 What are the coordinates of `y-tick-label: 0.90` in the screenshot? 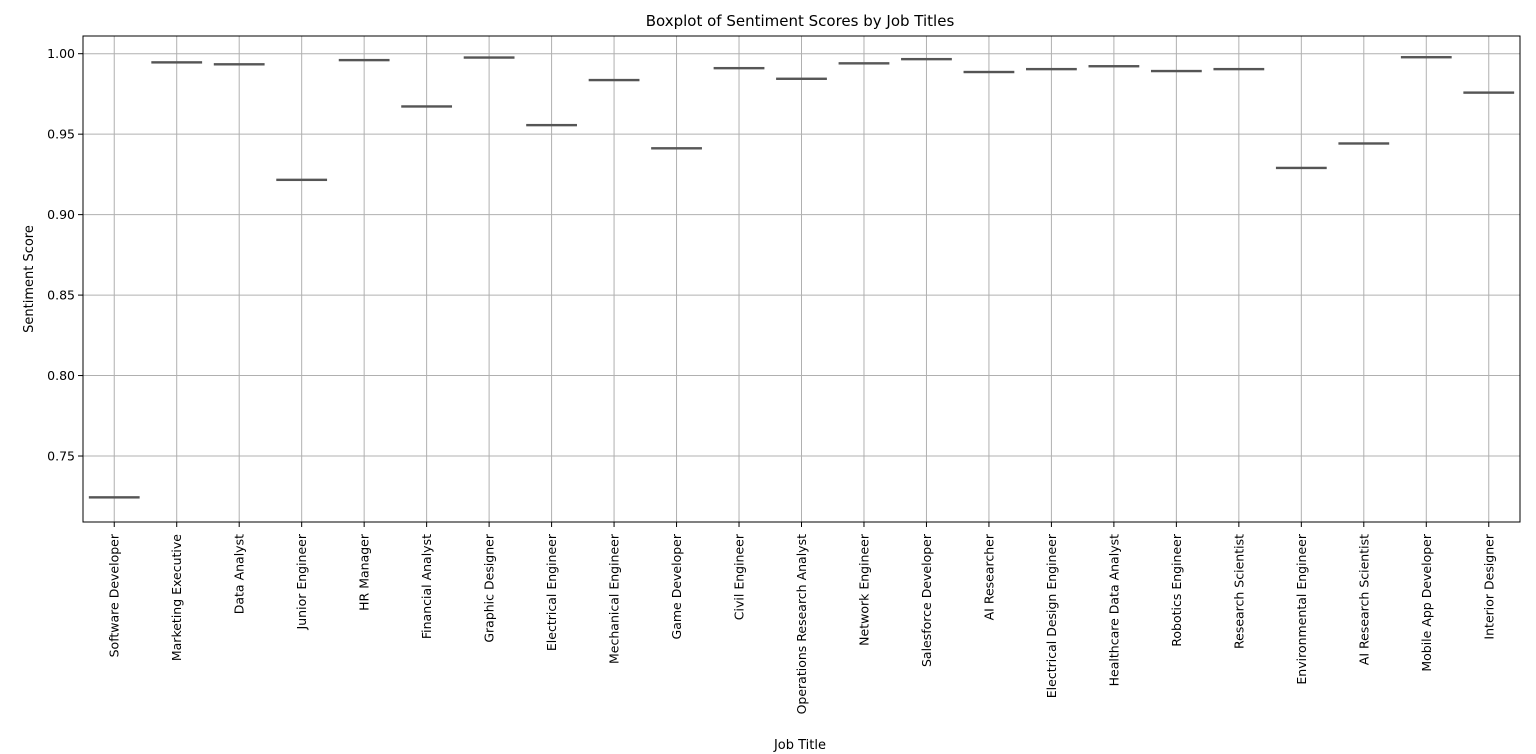 It's located at (61, 214).